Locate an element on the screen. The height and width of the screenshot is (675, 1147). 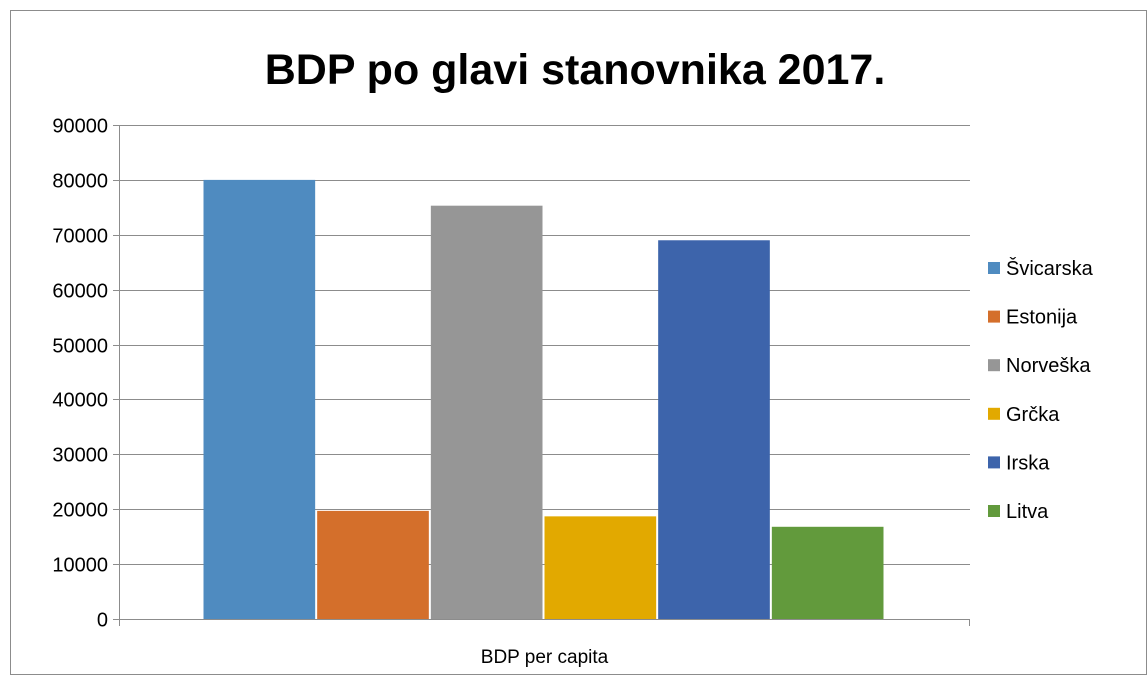
bar-estonija is located at coordinates (373, 564).